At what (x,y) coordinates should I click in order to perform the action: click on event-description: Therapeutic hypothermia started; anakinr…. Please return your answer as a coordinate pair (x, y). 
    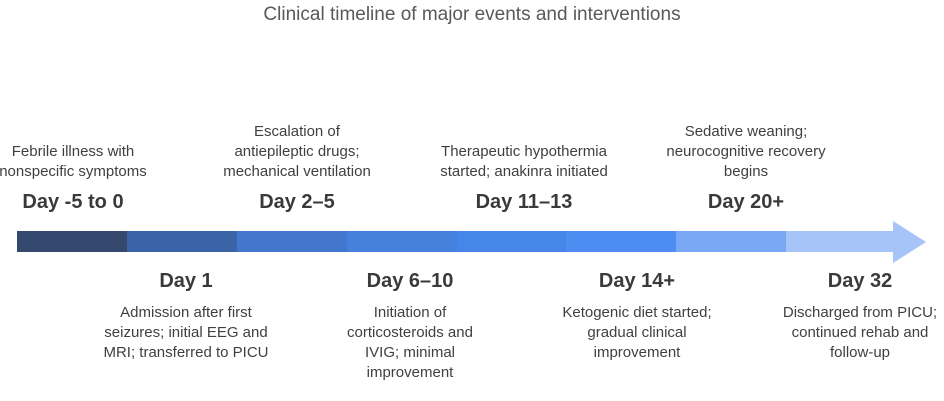
    Looking at the image, I should click on (524, 161).